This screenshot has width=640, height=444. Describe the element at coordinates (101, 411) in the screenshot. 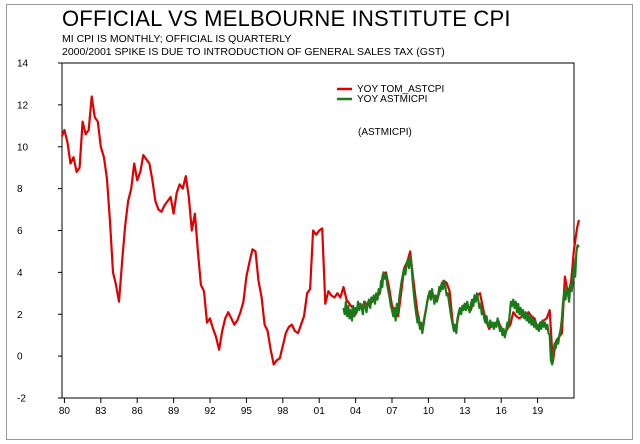

I see `x-tick-label: 83` at that location.